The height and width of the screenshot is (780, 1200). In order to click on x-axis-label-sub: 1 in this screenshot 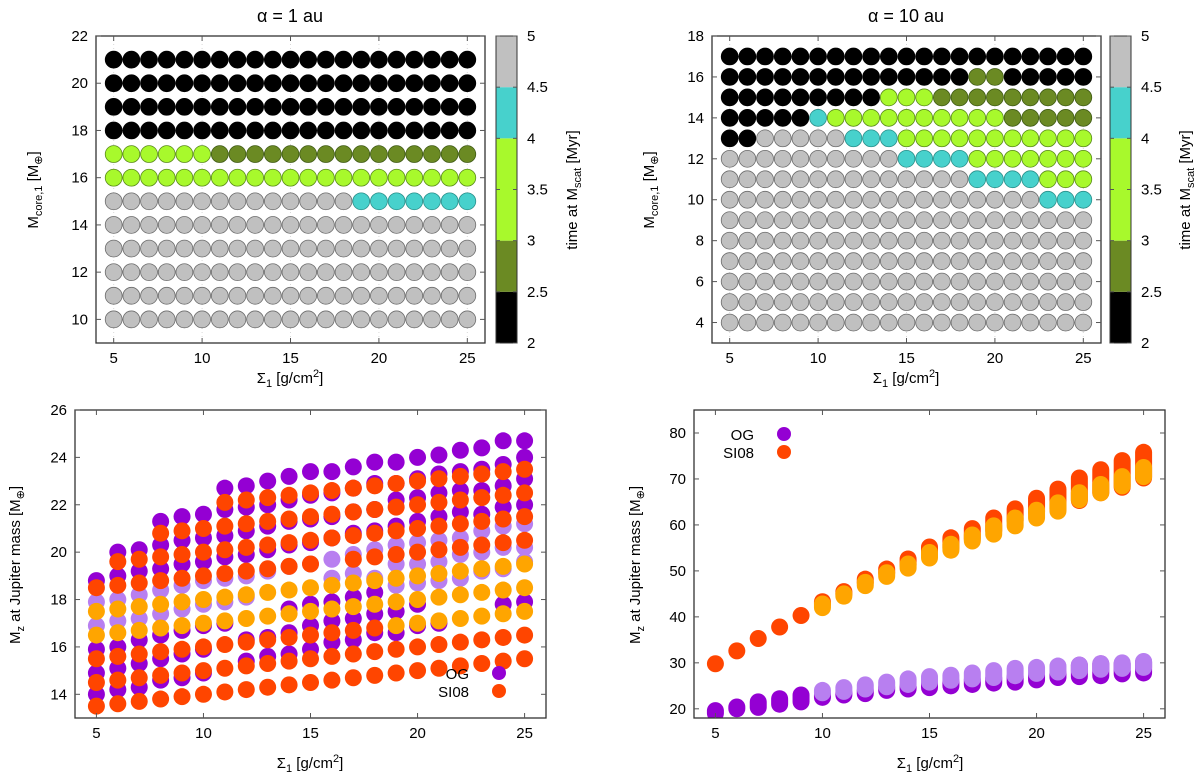, I will do `click(909, 769)`.